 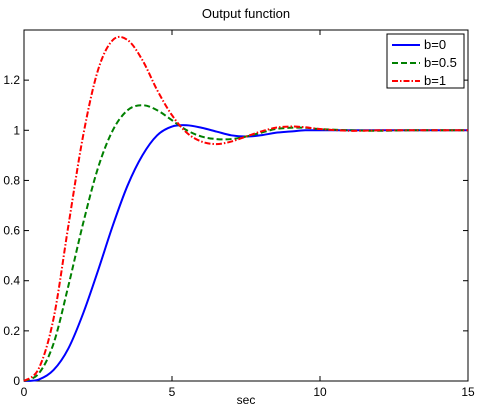 What do you see at coordinates (11, 231) in the screenshot?
I see `y-tick-label: 0.6` at bounding box center [11, 231].